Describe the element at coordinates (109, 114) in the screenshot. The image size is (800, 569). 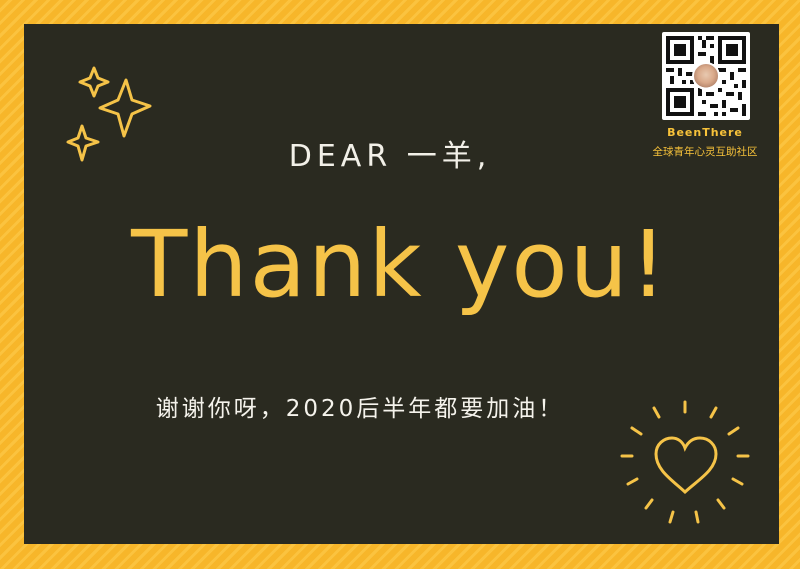
I see `sparkle-icon` at that location.